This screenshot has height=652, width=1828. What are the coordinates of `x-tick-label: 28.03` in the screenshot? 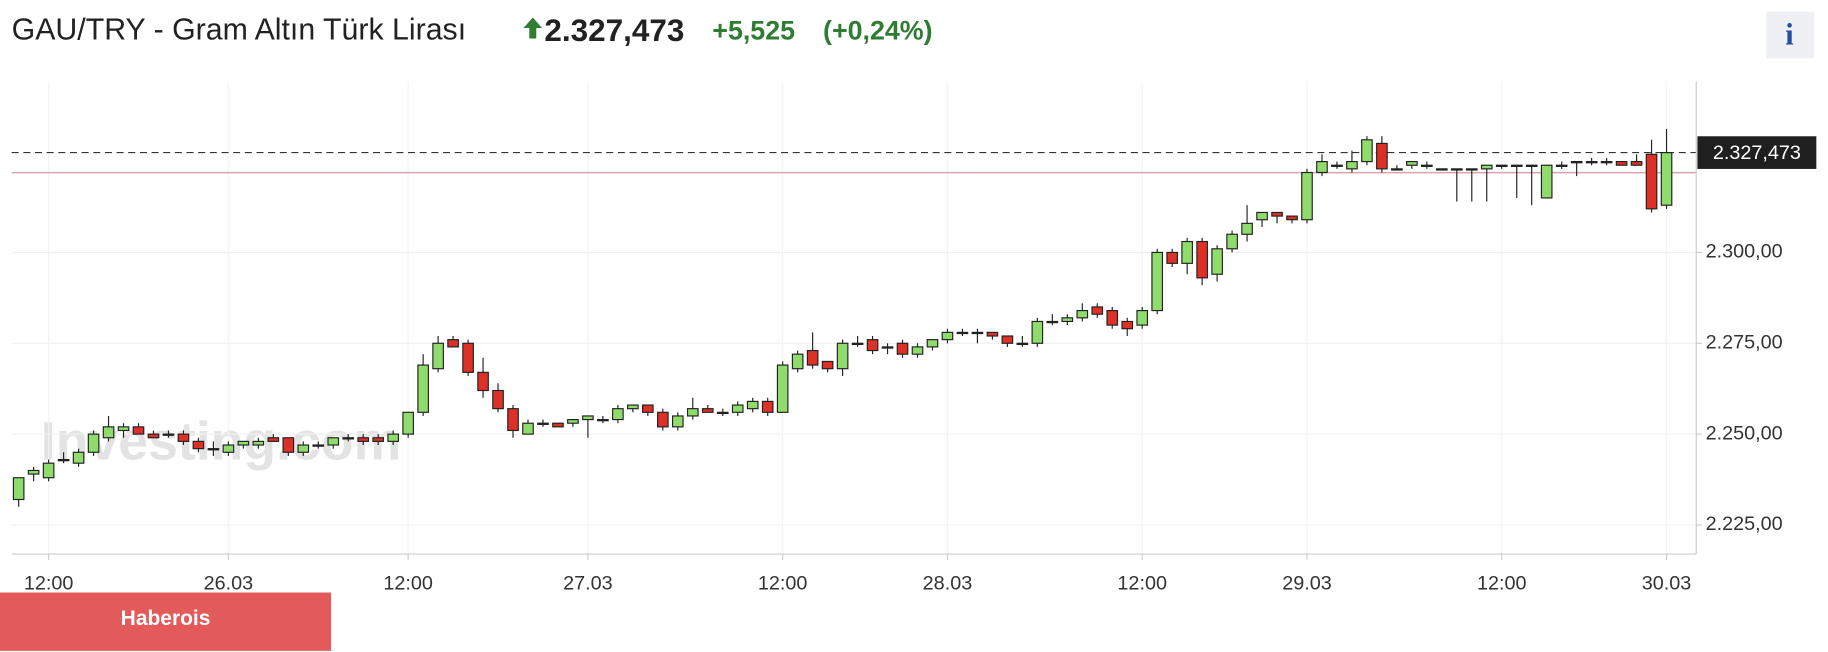 It's located at (948, 584).